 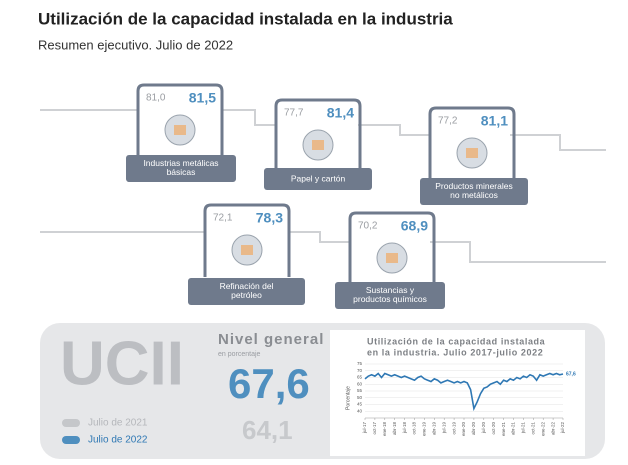 I want to click on end-label: 67,6, so click(x=571, y=374).